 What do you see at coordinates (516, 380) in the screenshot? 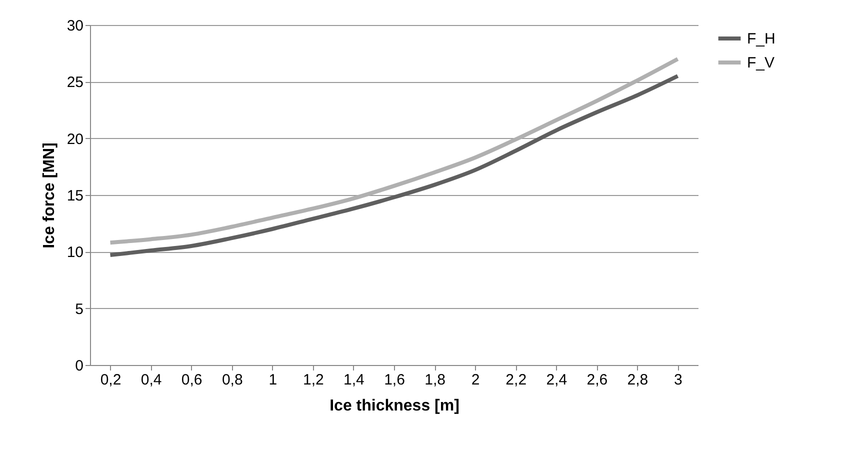
I see `x-tick-label: 2,2` at bounding box center [516, 380].